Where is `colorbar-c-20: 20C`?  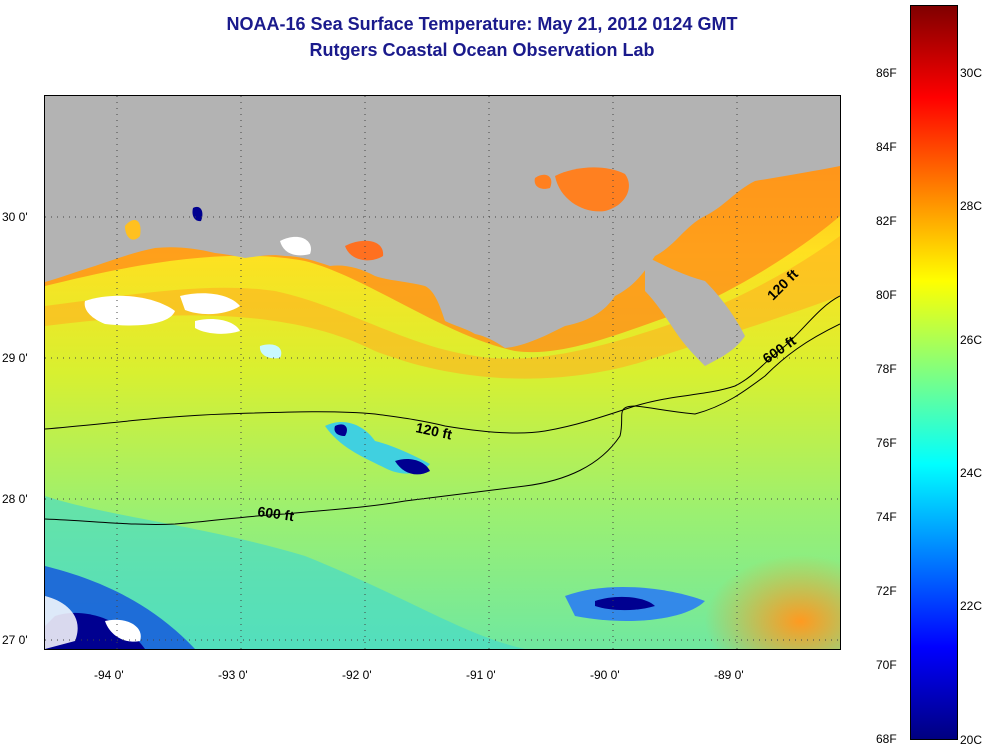
colorbar-c-20: 20C is located at coordinates (971, 740).